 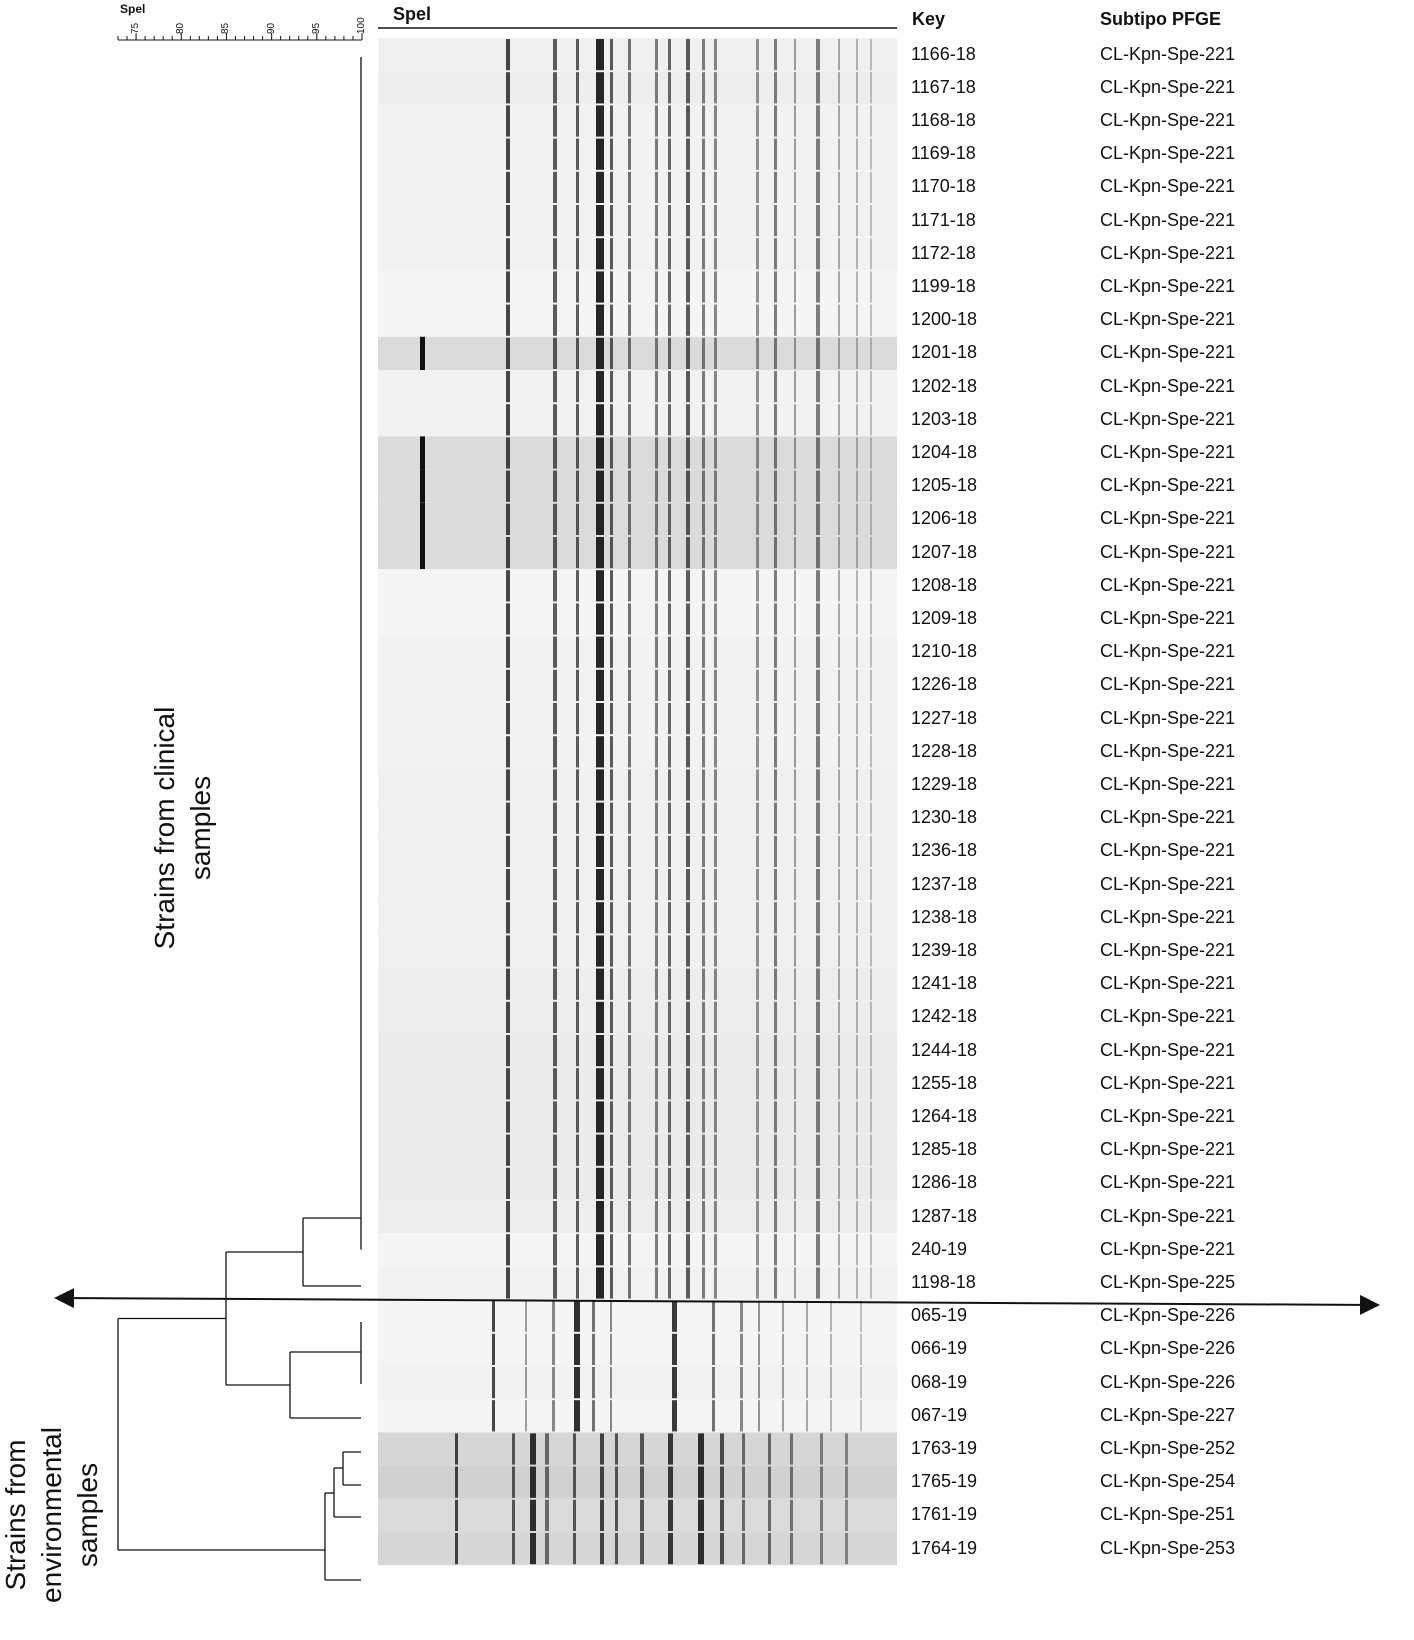 What do you see at coordinates (51, 1515) in the screenshot?
I see `environmental-label-line-2: environmental` at bounding box center [51, 1515].